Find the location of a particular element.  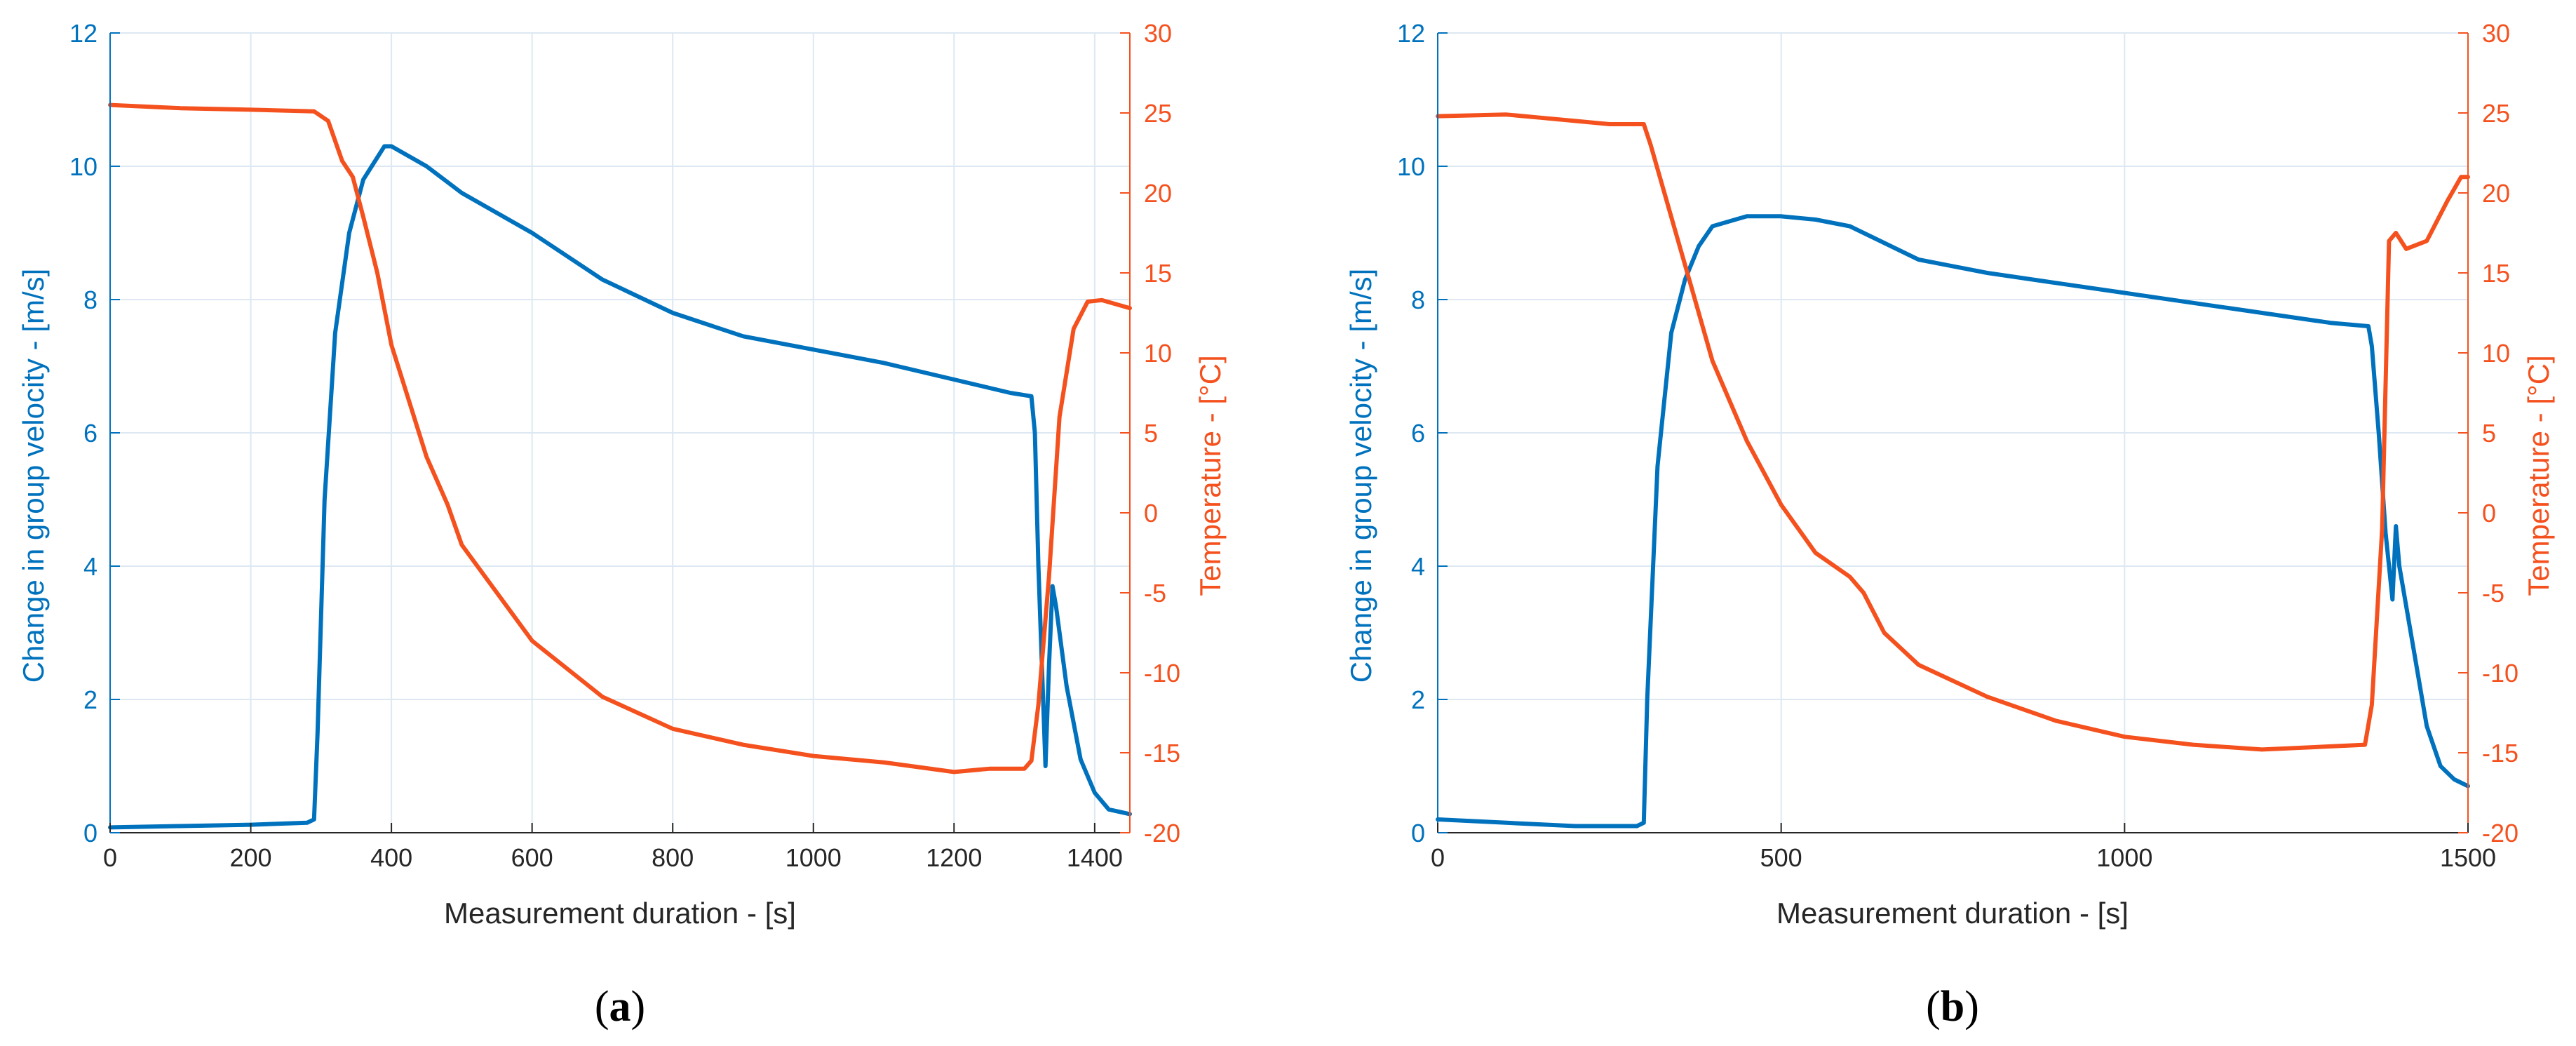

x-tick-label: 200 is located at coordinates (251, 857).